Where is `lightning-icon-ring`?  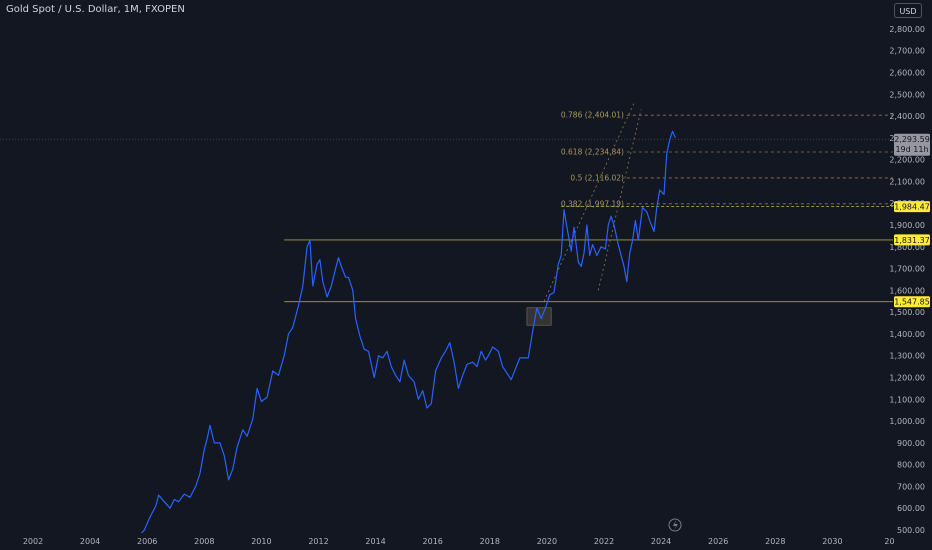 lightning-icon-ring is located at coordinates (675, 525).